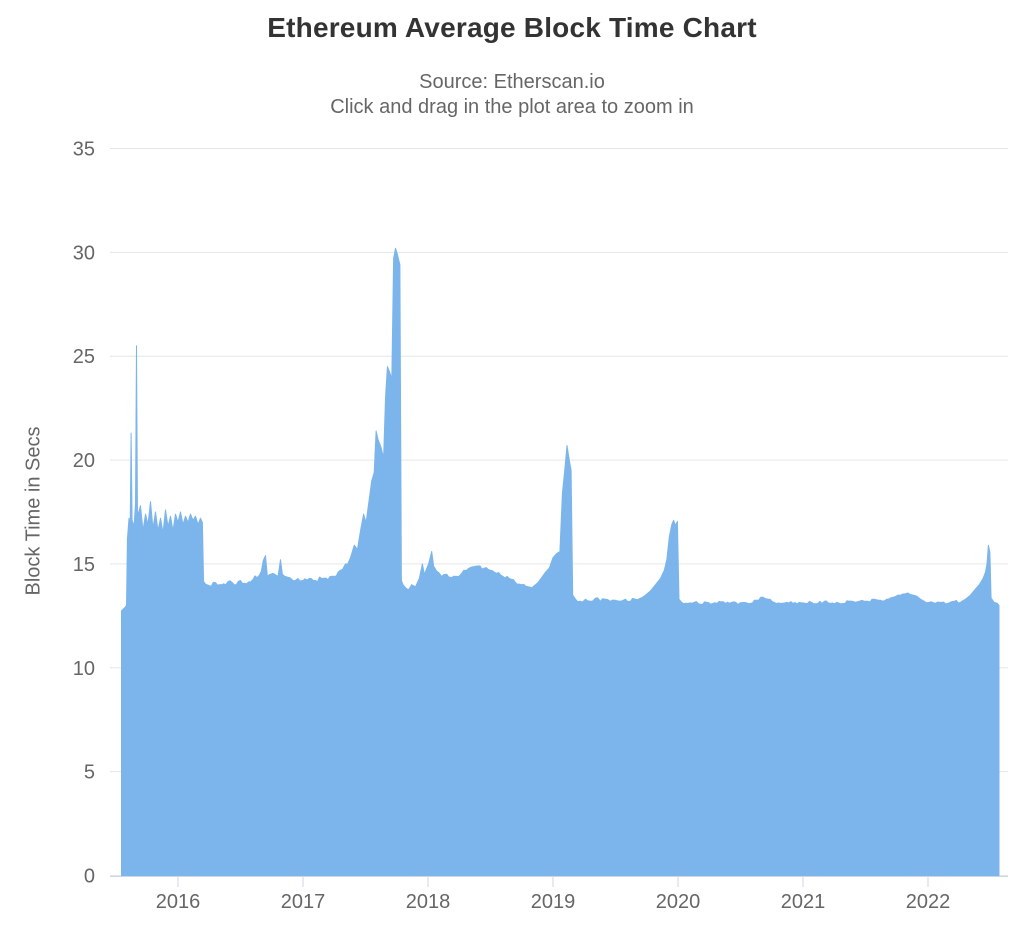 This screenshot has height=939, width=1024. Describe the element at coordinates (428, 902) in the screenshot. I see `x-axis-tick-label: 2018` at that location.